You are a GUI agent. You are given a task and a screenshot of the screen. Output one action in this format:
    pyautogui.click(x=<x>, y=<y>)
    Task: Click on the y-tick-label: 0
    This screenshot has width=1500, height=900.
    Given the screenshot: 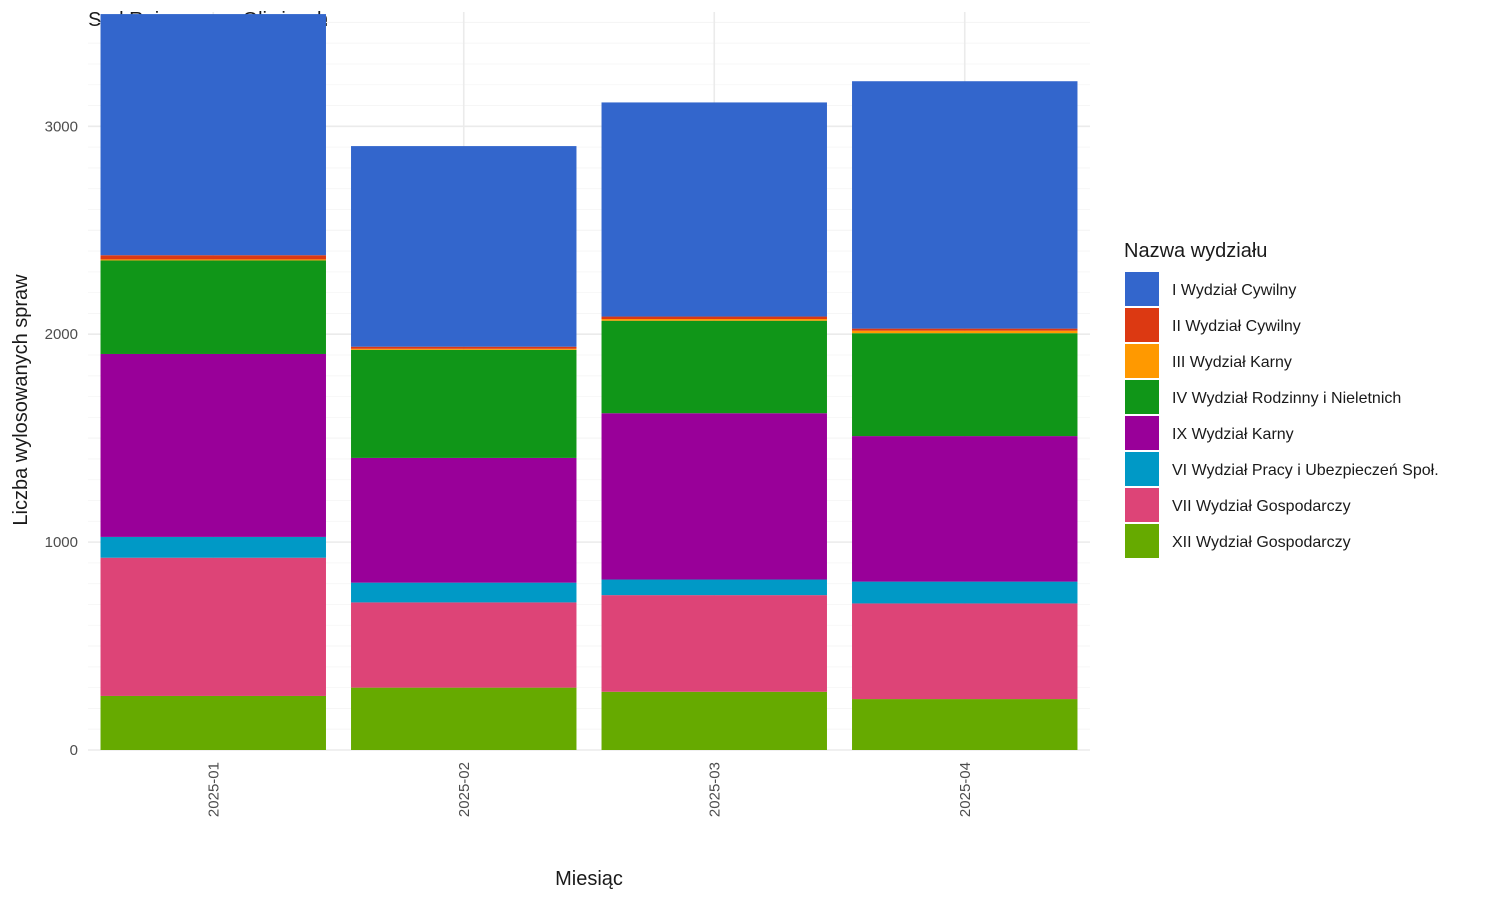 What is the action you would take?
    pyautogui.click(x=74, y=750)
    